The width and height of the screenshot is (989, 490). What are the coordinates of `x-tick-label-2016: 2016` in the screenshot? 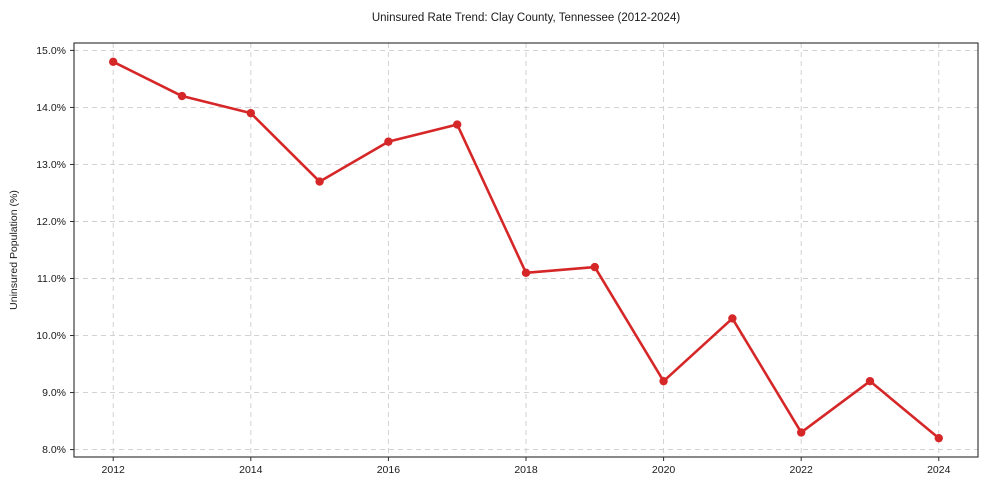 It's located at (389, 470).